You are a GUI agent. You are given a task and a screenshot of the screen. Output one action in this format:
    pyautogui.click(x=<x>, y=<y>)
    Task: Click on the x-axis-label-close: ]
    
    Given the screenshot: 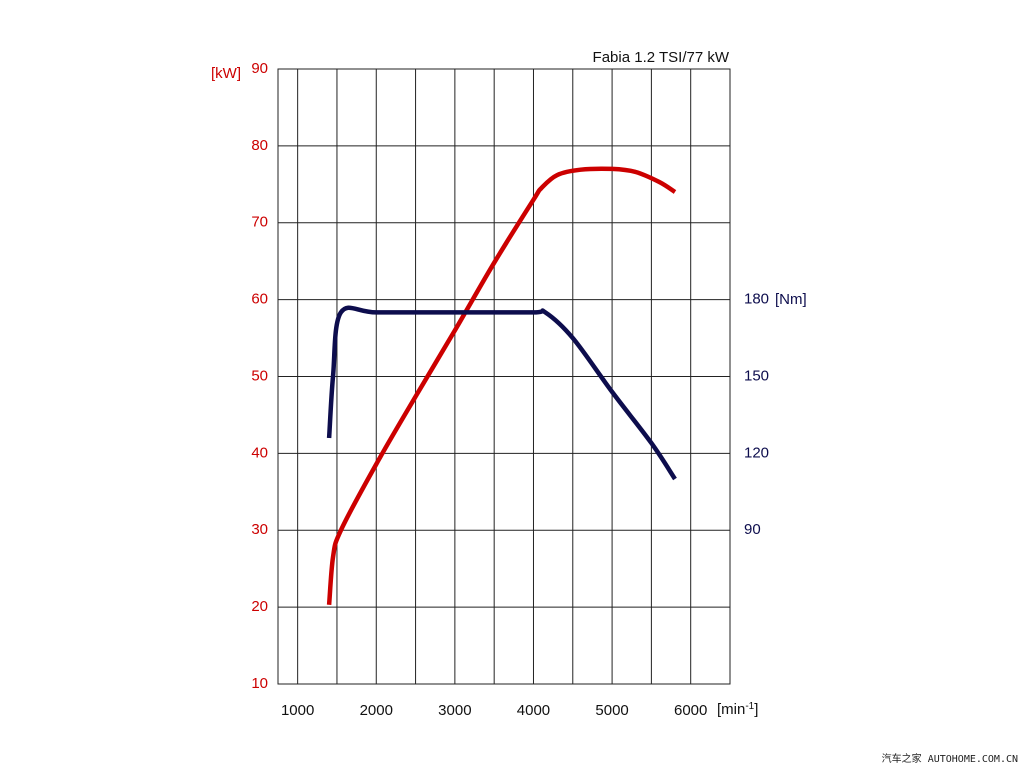 What is the action you would take?
    pyautogui.click(x=756, y=709)
    